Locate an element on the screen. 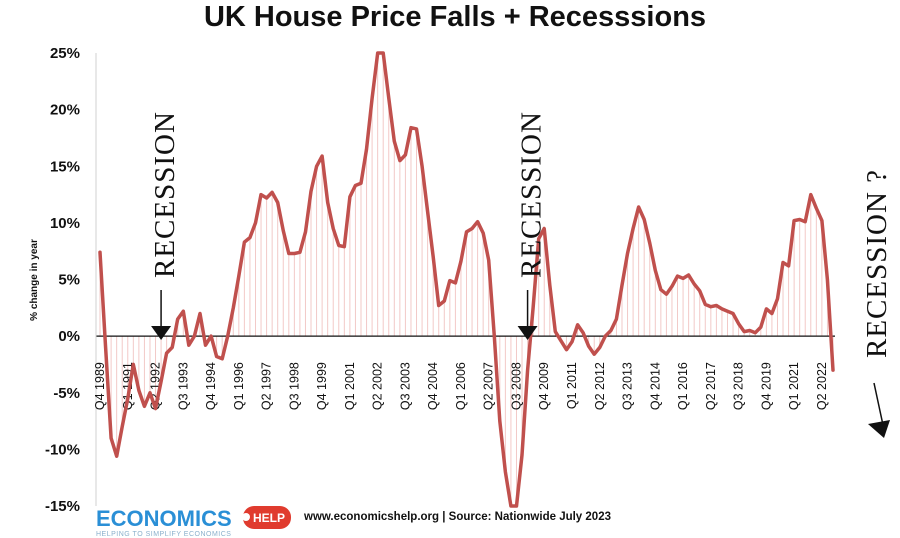 The width and height of the screenshot is (900, 538). logo-dot-icon is located at coordinates (246, 517).